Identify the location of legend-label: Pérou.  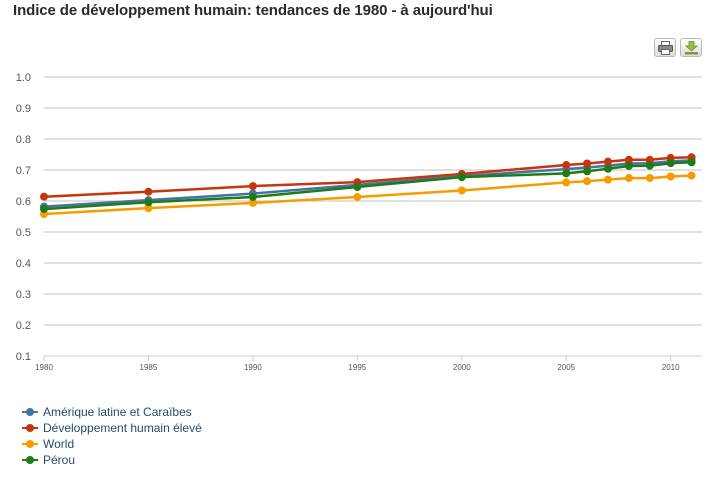
(59, 460).